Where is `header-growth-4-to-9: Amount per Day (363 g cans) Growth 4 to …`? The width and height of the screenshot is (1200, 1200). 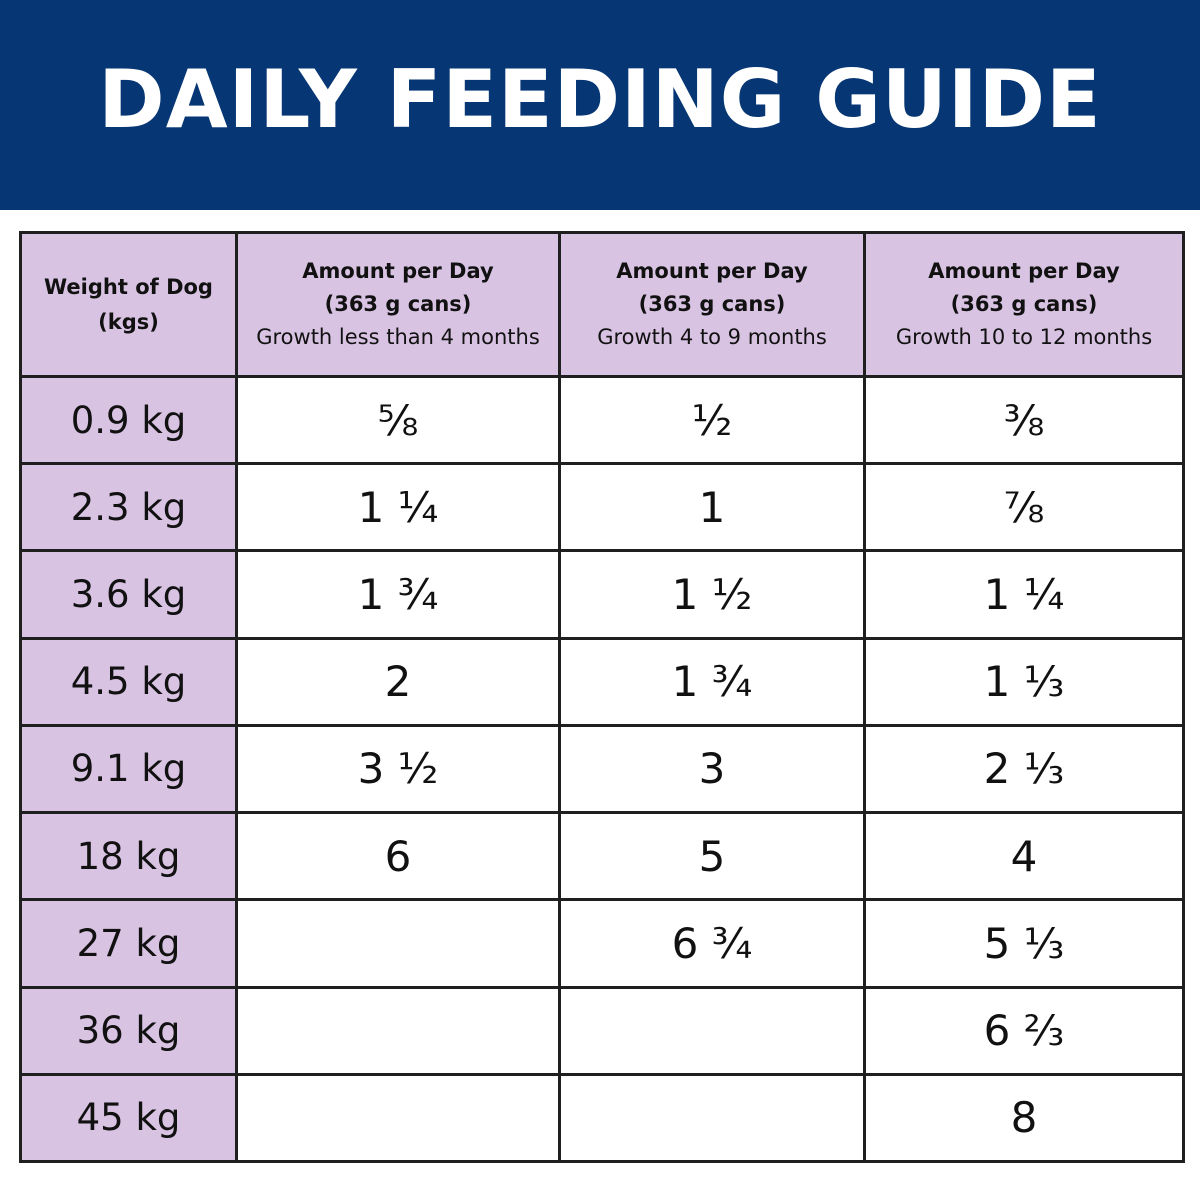
header-growth-4-to-9: Amount per Day (363 g cans) Growth 4 to … is located at coordinates (712, 304).